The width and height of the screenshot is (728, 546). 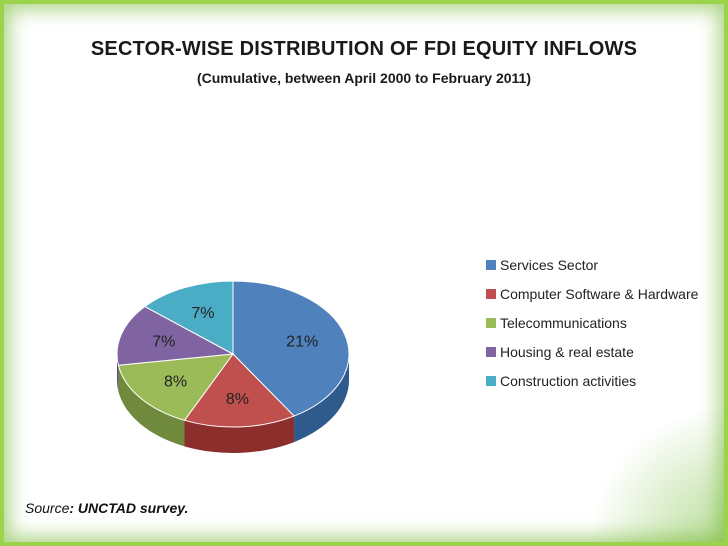 I want to click on source-note: Source: UNCTAD survey., so click(x=106, y=508).